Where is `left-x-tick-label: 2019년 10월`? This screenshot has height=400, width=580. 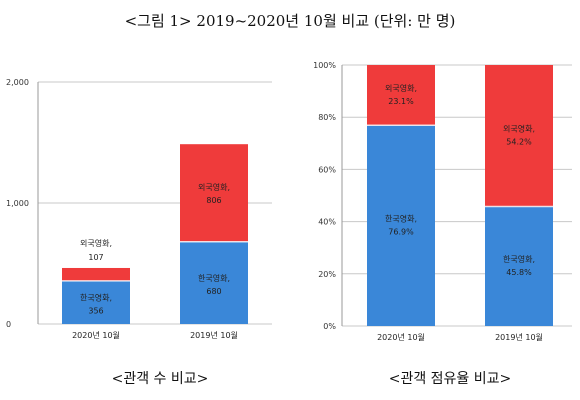 left-x-tick-label: 2019년 10월 is located at coordinates (214, 335).